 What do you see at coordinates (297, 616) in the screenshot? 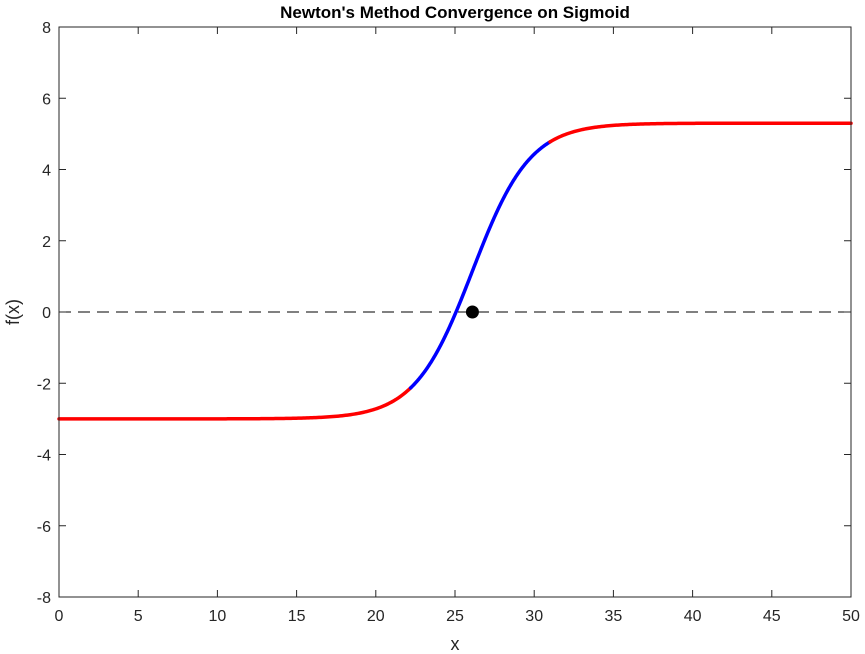
I see `x-tick-label: 15` at bounding box center [297, 616].